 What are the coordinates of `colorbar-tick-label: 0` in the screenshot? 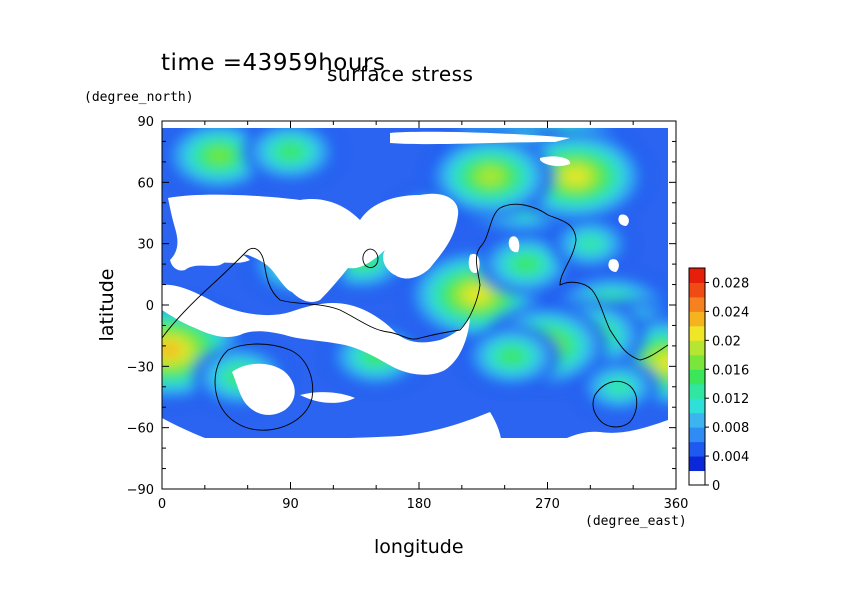 It's located at (716, 486).